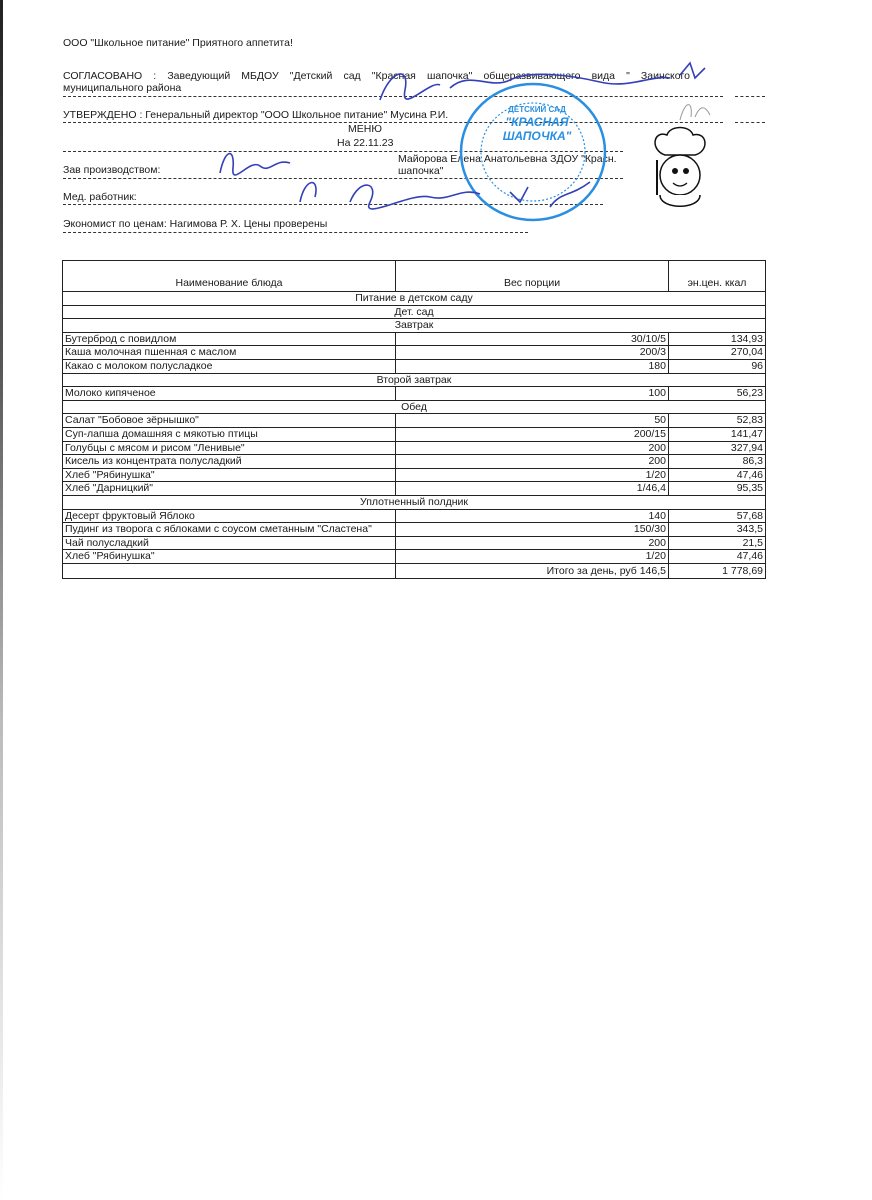  Describe the element at coordinates (717, 529) in the screenshot. I see `kcal-value: 343,5` at that location.